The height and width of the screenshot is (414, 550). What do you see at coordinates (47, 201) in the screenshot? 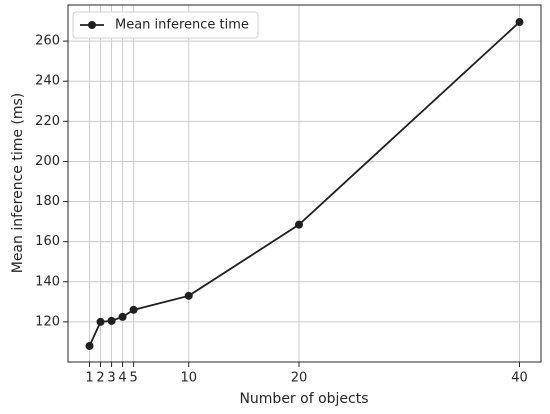
I see `y-tick-label: 180` at bounding box center [47, 201].